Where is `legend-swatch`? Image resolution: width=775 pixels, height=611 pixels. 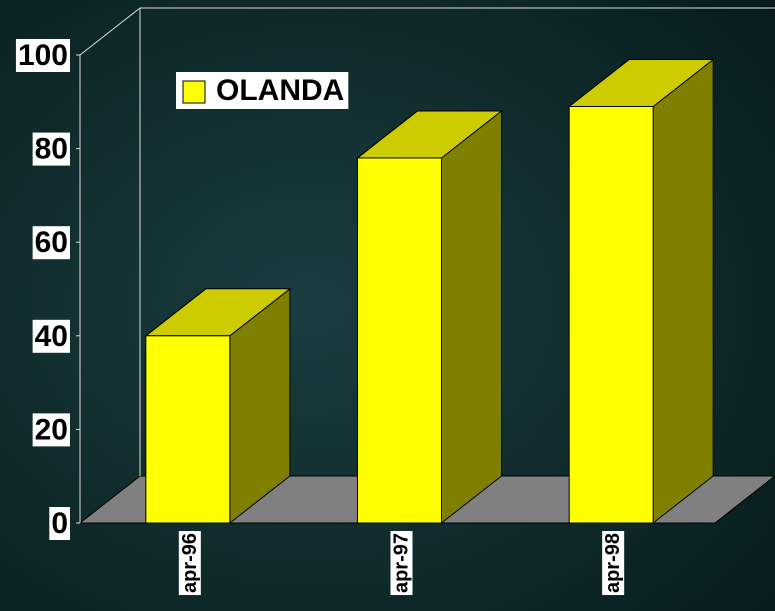 legend-swatch is located at coordinates (194, 92).